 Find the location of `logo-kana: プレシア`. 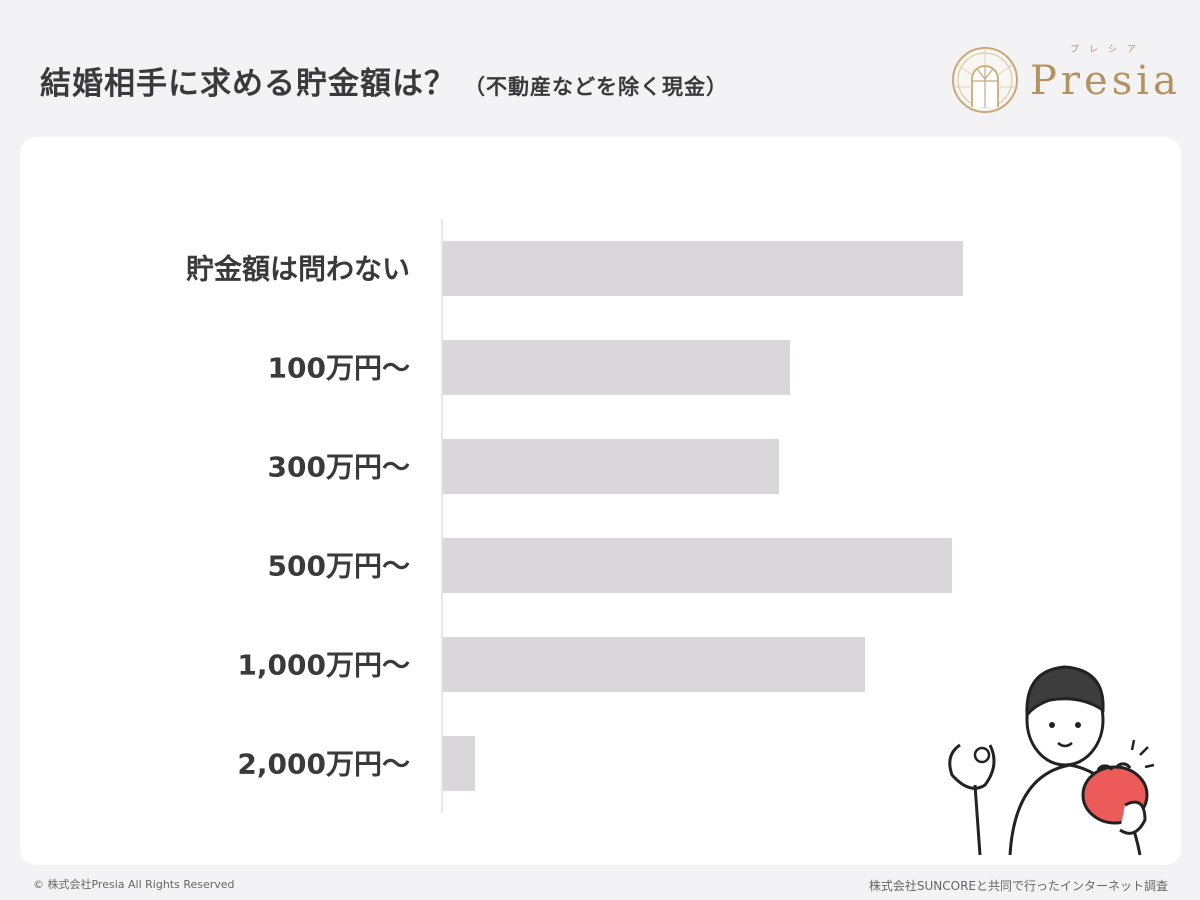

logo-kana: プレシア is located at coordinates (1108, 50).